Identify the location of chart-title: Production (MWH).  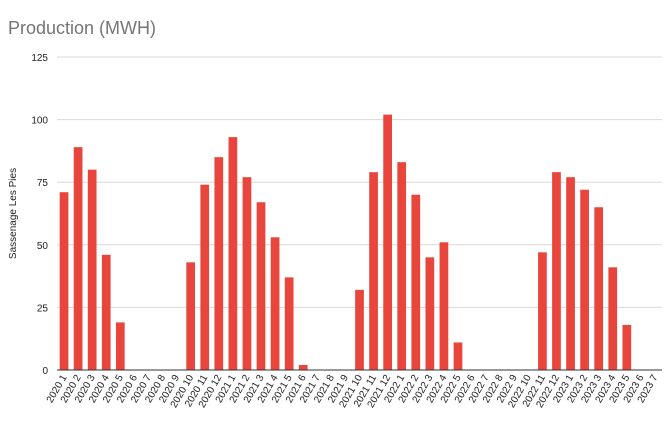
(82, 28).